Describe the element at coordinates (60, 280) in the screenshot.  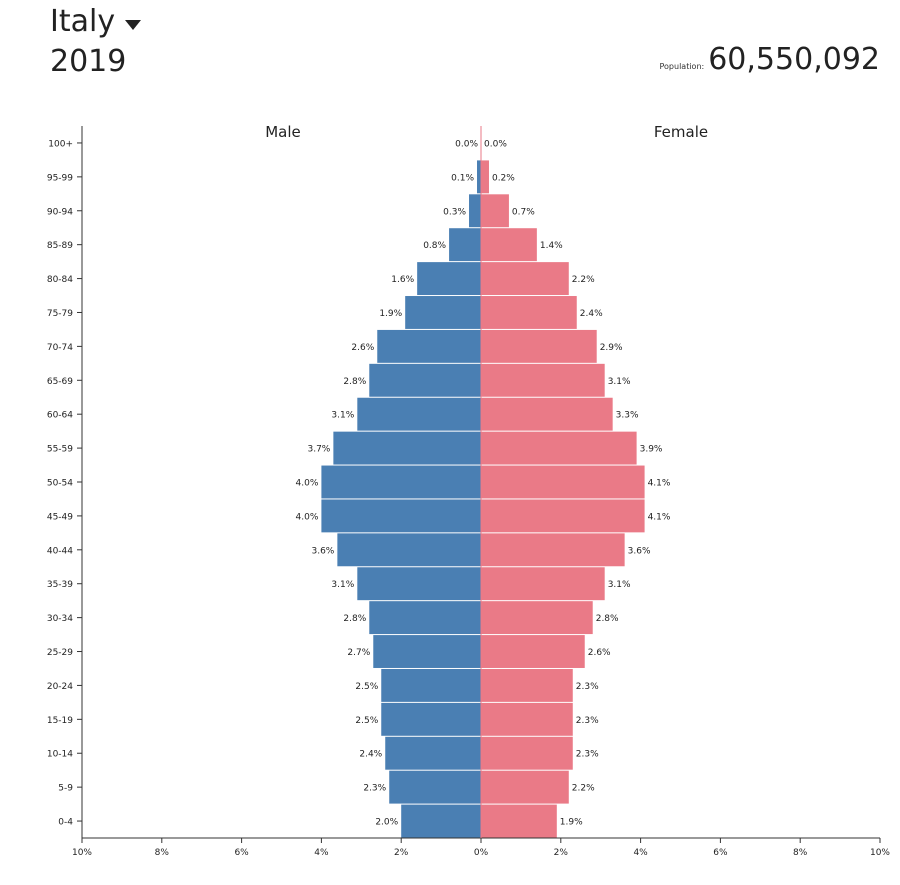
I see `y-tick-label: 80-84` at that location.